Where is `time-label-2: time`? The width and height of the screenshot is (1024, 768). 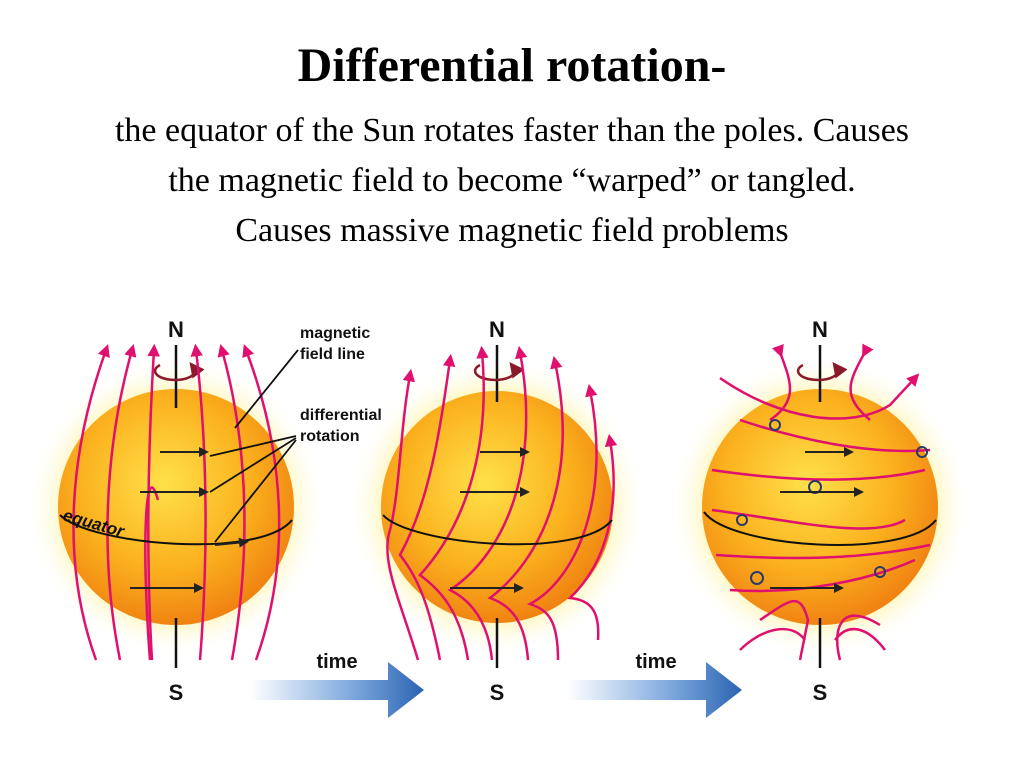 time-label-2: time is located at coordinates (655, 662).